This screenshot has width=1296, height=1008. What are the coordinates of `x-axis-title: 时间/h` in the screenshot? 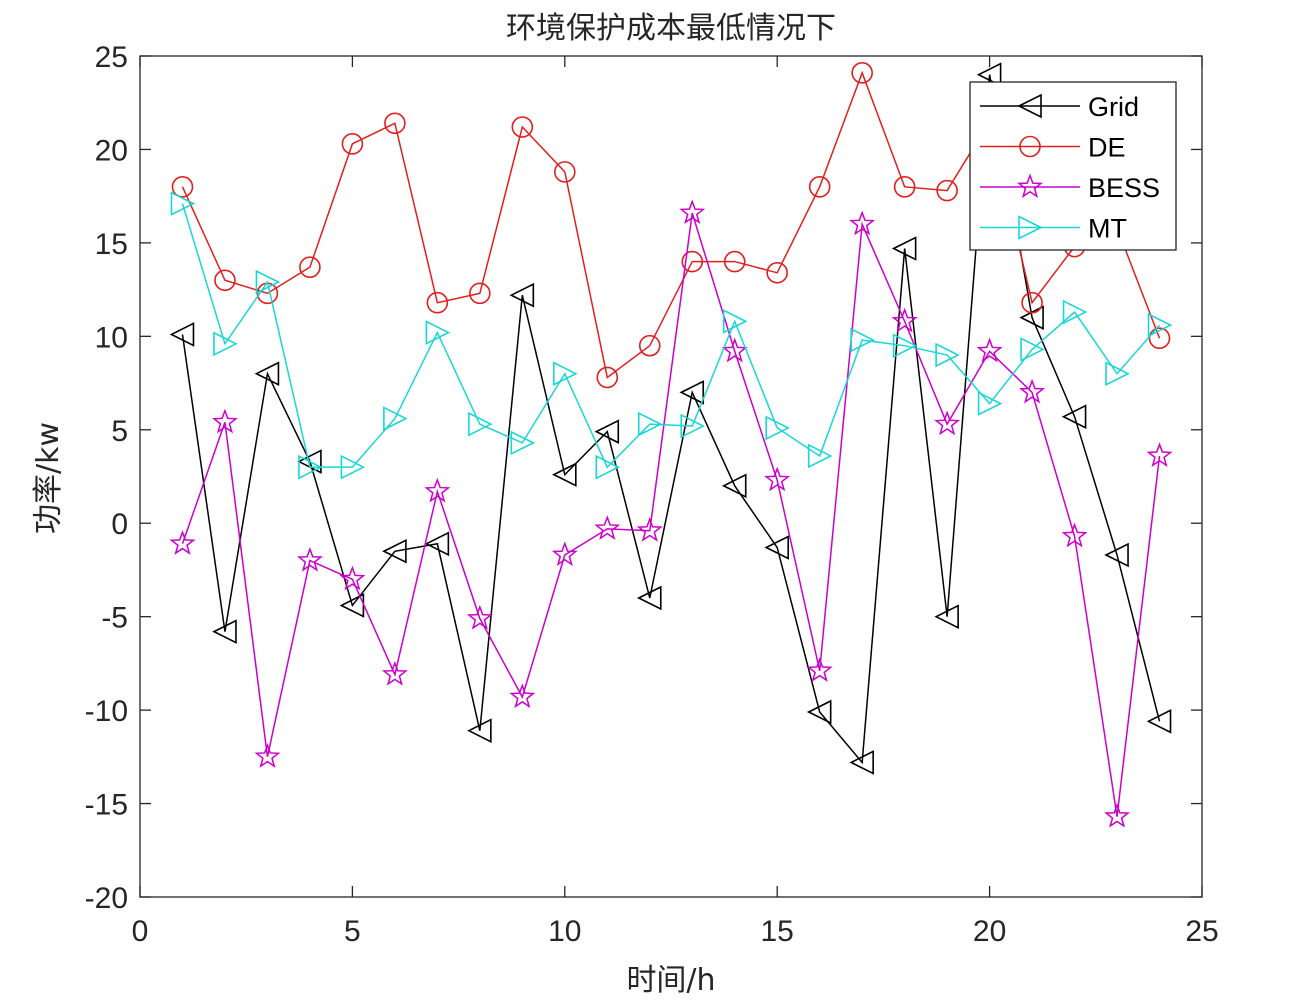 It's located at (670, 980).